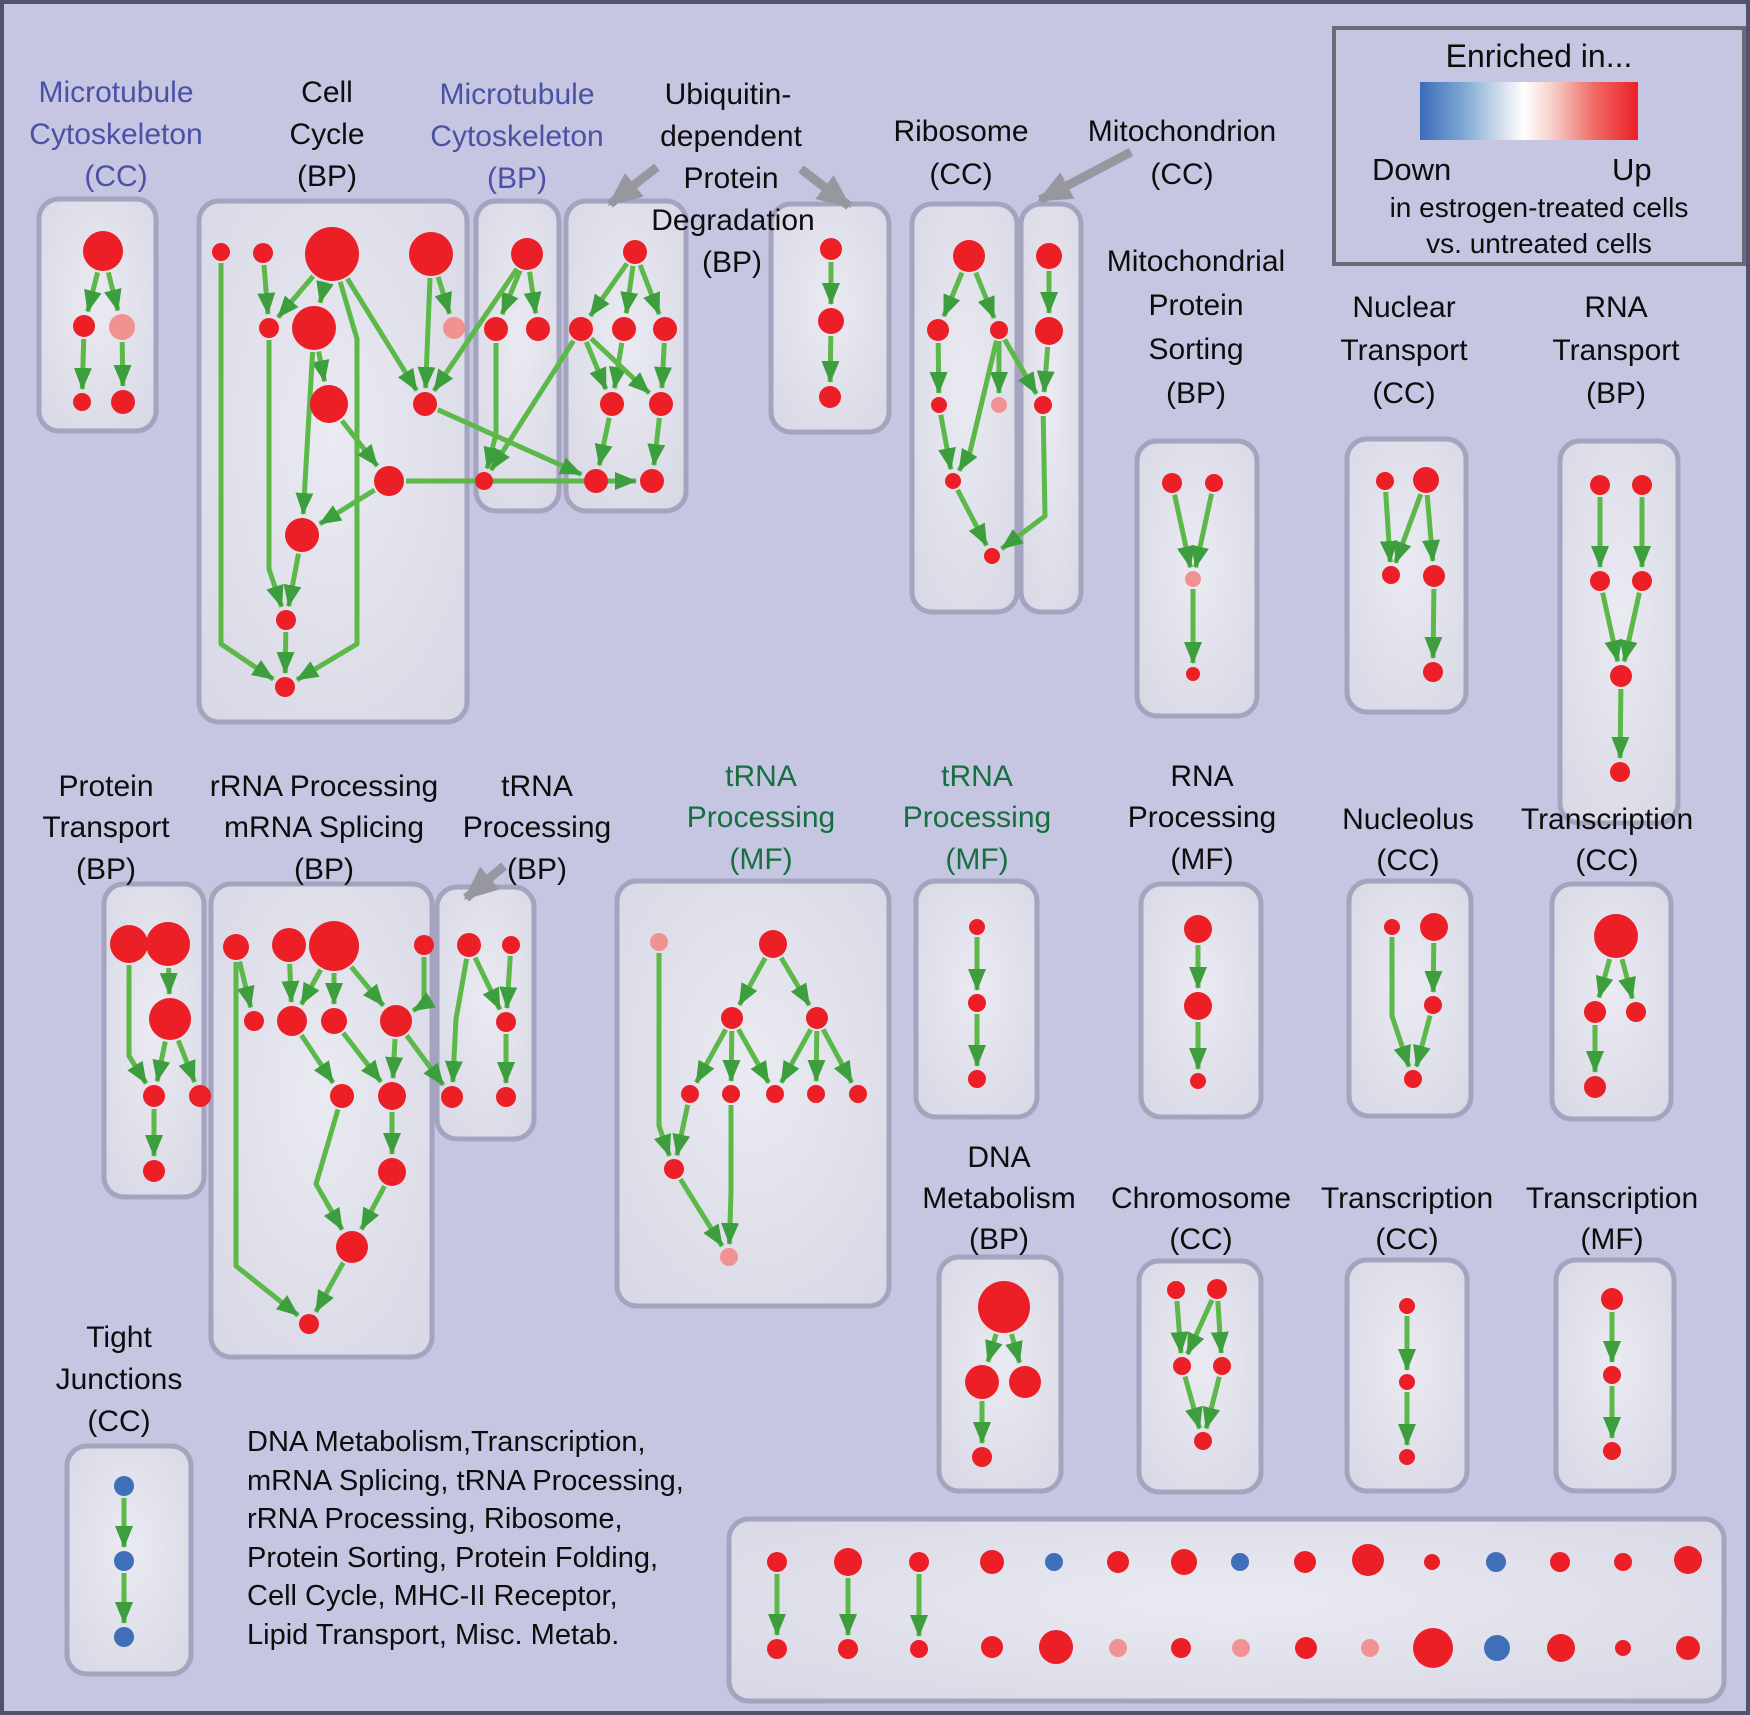 The height and width of the screenshot is (1715, 1750). Describe the element at coordinates (732, 220) in the screenshot. I see `cluster-label-ubiquitin-degradation-bp-1: Degradation` at that location.